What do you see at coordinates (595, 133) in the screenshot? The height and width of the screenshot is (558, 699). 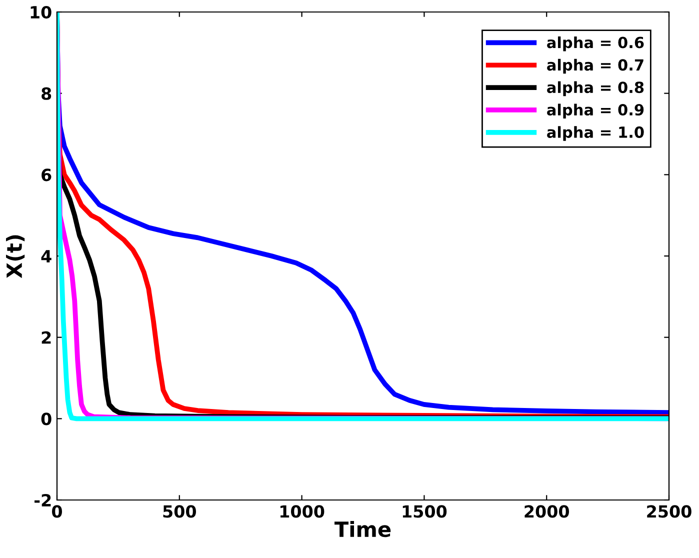 I see `legend-label: alpha = 1.0` at bounding box center [595, 133].